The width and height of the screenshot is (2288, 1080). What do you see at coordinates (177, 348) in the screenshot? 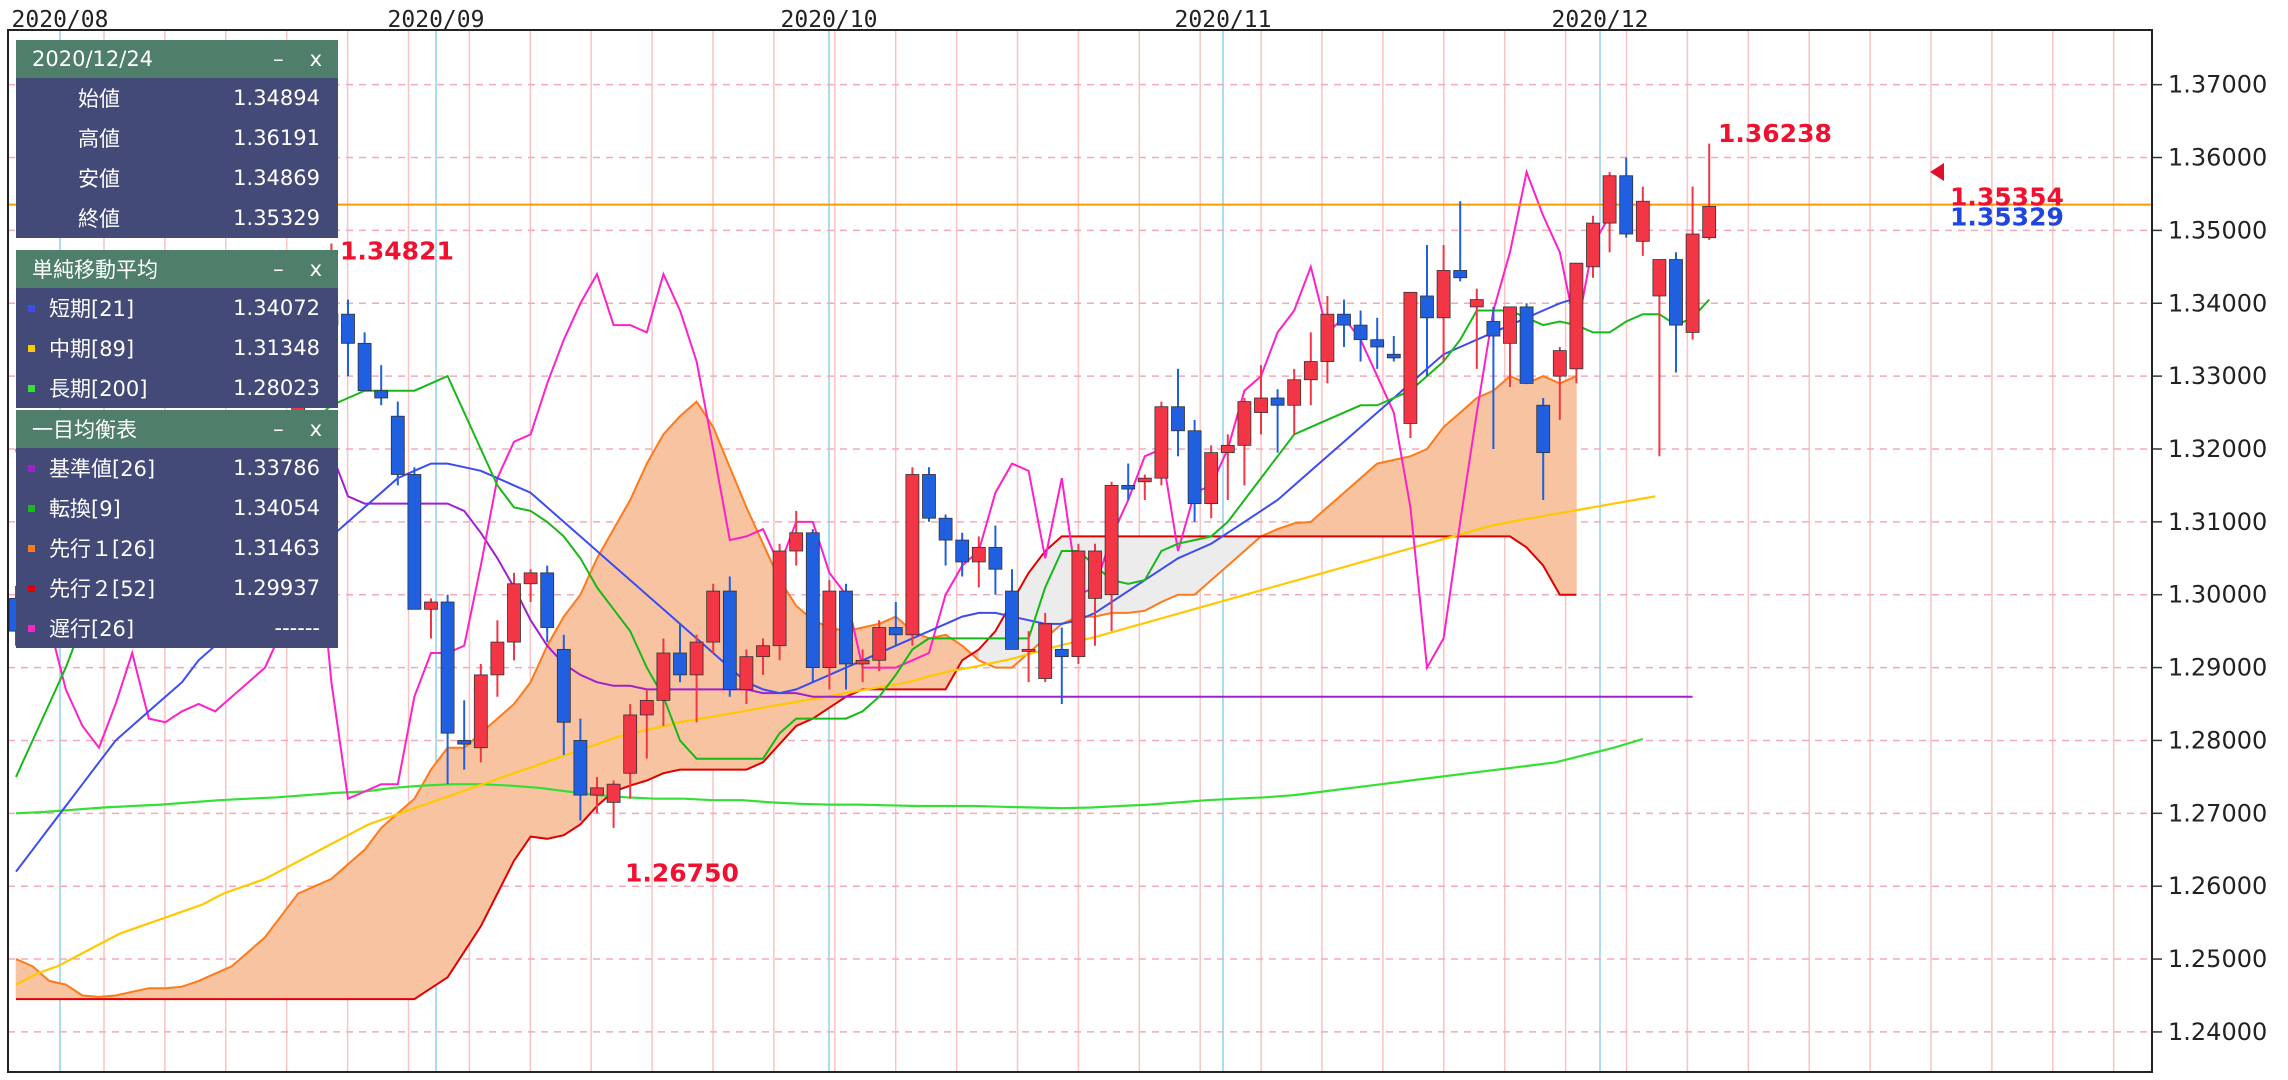
I see `sma-row-mid: 中期[89] 1.31348` at bounding box center [177, 348].